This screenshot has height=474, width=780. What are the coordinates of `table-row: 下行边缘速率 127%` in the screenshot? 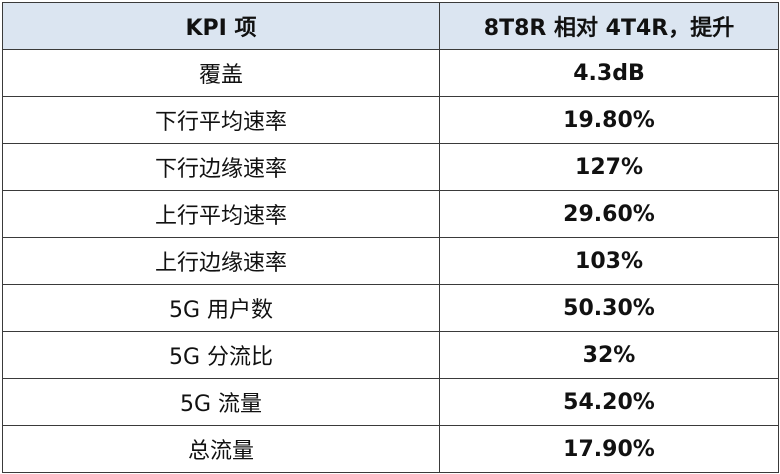 It's located at (390, 167).